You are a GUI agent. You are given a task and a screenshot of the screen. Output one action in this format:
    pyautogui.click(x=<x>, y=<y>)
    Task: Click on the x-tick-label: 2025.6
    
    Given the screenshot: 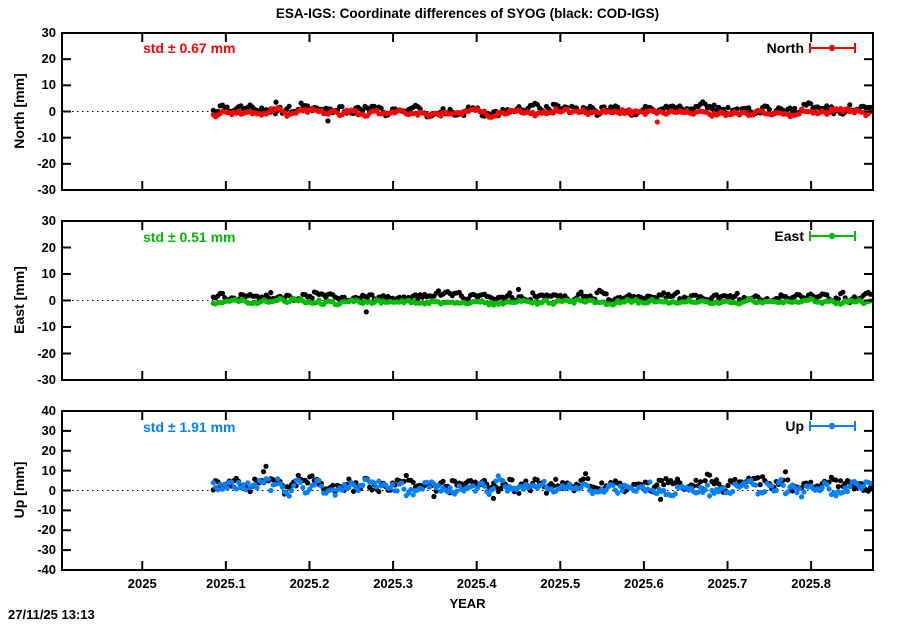 What is the action you would take?
    pyautogui.click(x=644, y=583)
    